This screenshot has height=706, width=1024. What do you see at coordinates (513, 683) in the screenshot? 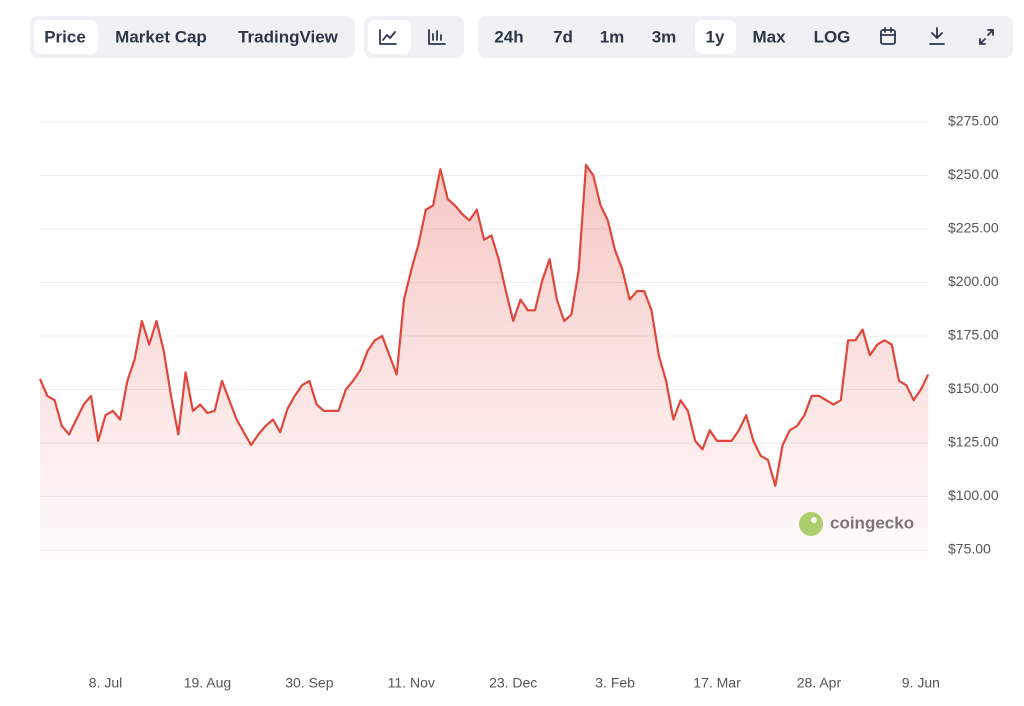
I see `x-tick-label: 23. Dec` at bounding box center [513, 683].